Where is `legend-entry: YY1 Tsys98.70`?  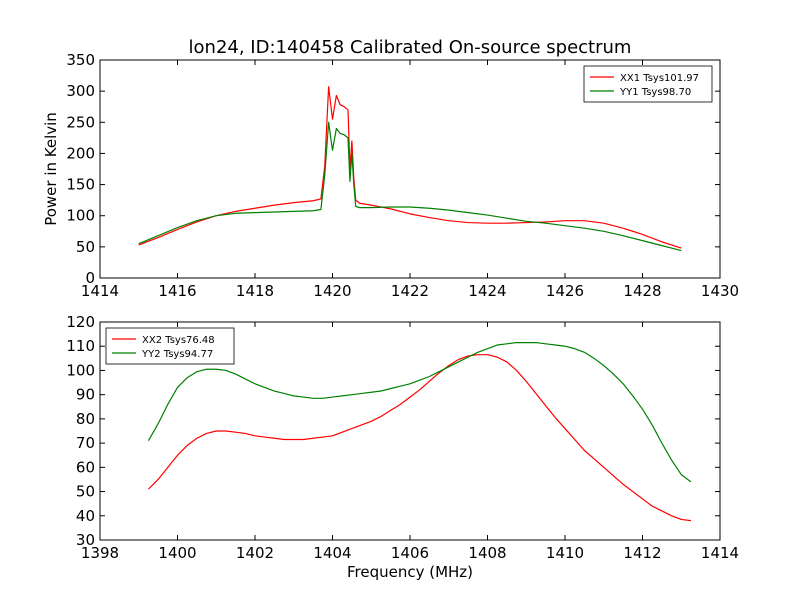
legend-entry: YY1 Tsys98.70 is located at coordinates (655, 92).